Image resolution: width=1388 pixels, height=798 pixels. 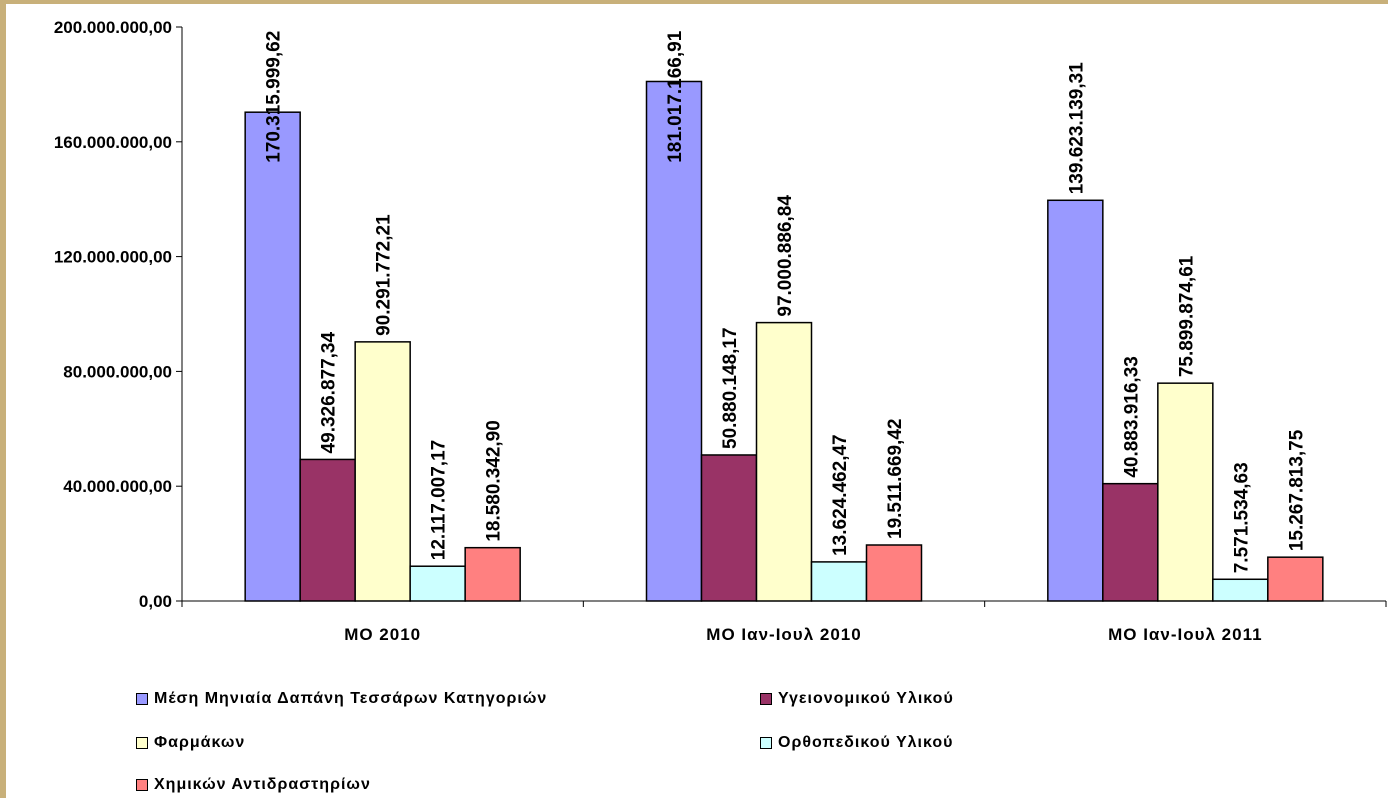 I want to click on legend-item-series-4: Χημικών Αντιδραστηρίων, so click(x=253, y=785).